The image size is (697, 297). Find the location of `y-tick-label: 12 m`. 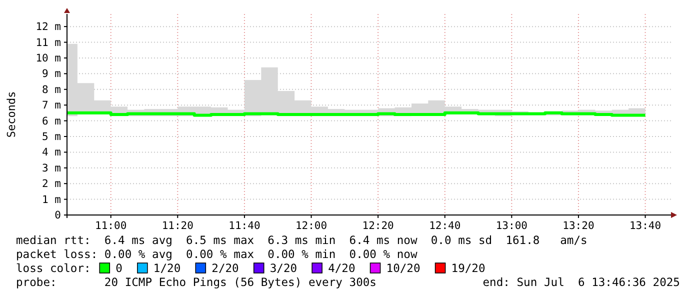

y-tick-label: 12 m is located at coordinates (48, 27).